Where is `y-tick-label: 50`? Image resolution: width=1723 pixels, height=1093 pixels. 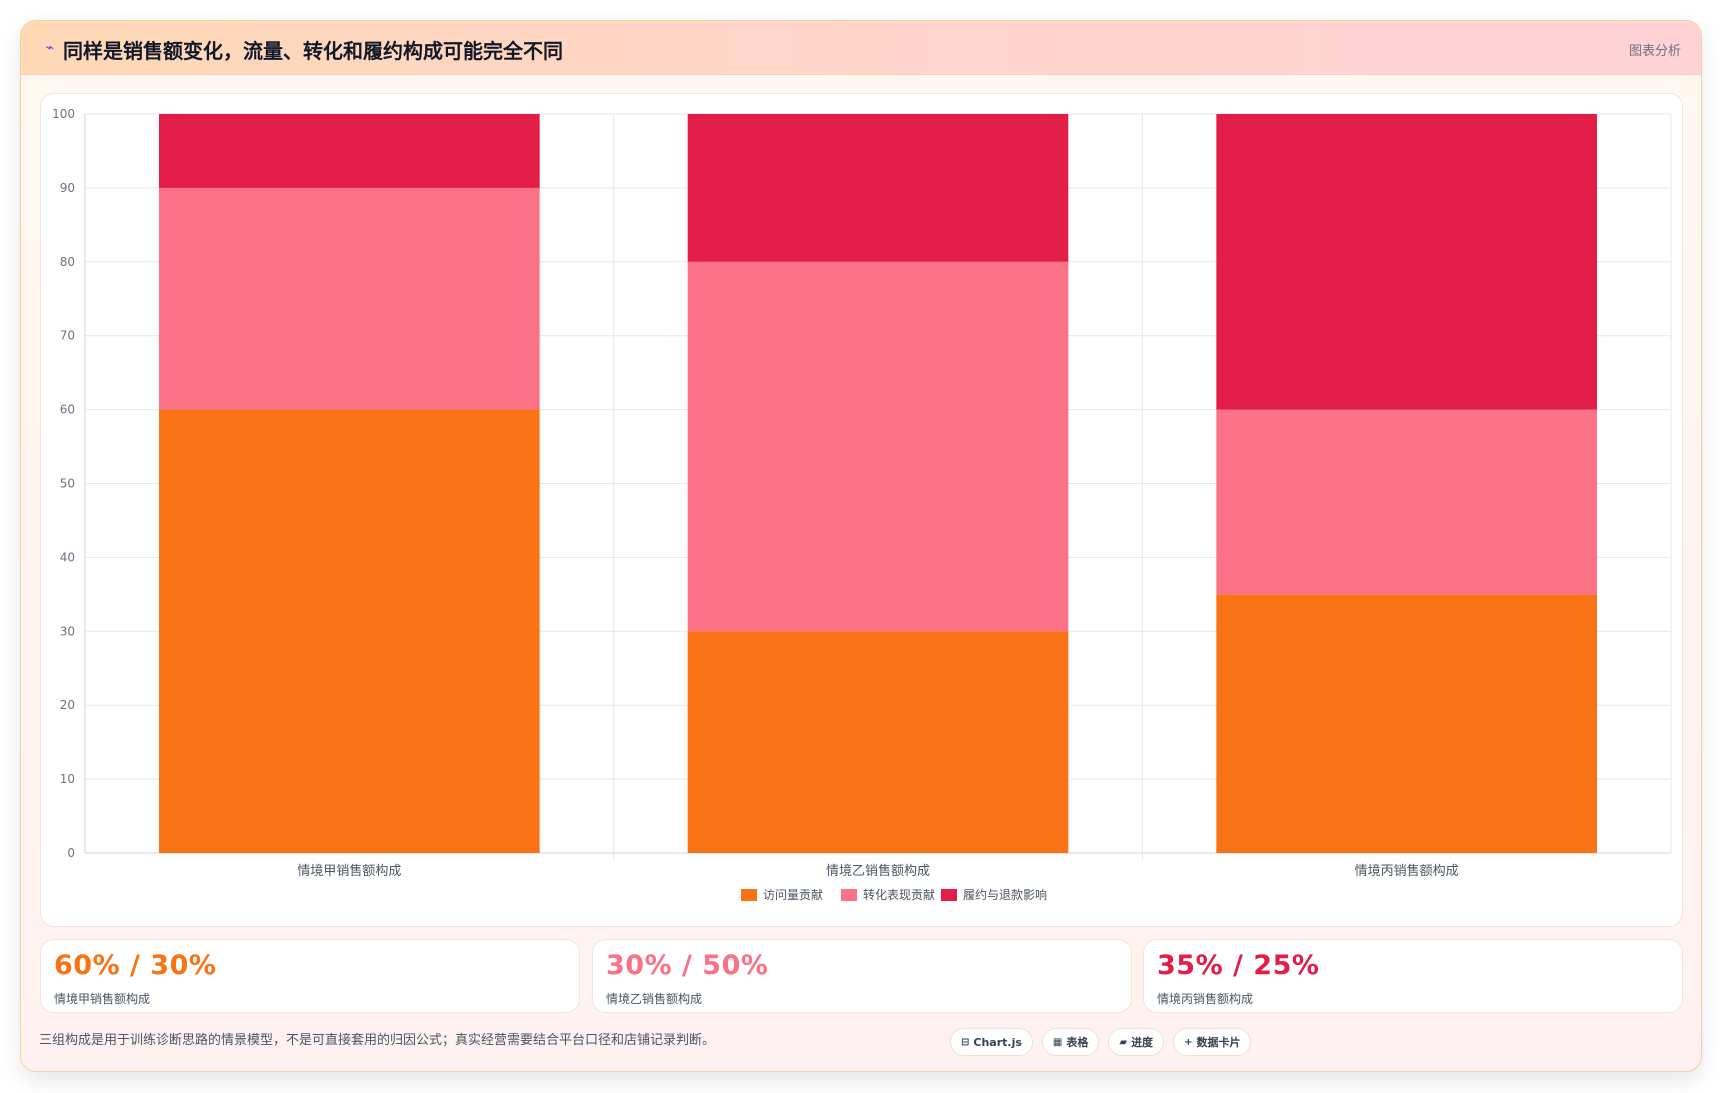
y-tick-label: 50 is located at coordinates (67, 484).